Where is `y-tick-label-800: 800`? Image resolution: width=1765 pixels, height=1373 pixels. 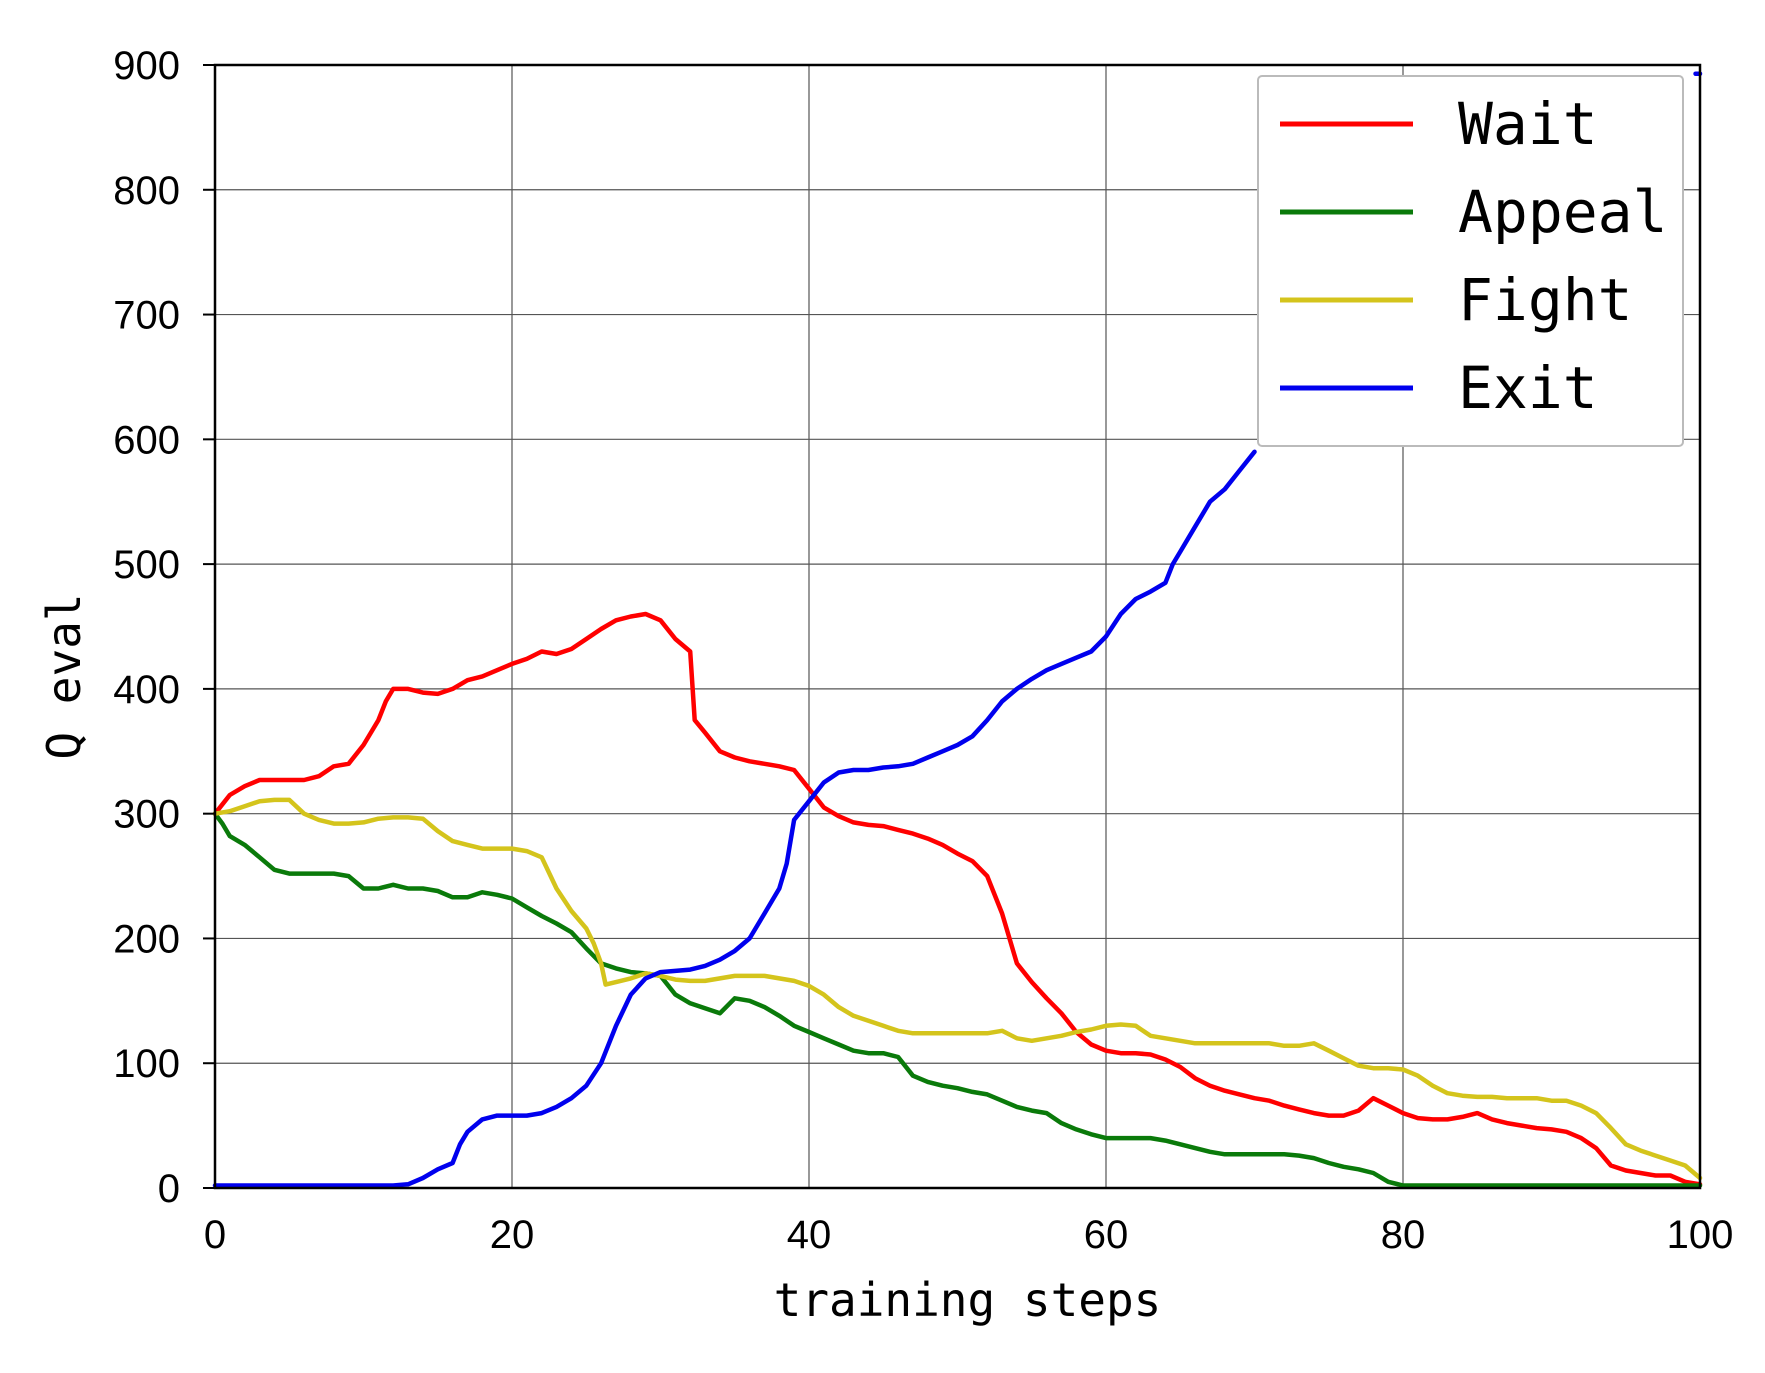
y-tick-label-800: 800 is located at coordinates (146, 191).